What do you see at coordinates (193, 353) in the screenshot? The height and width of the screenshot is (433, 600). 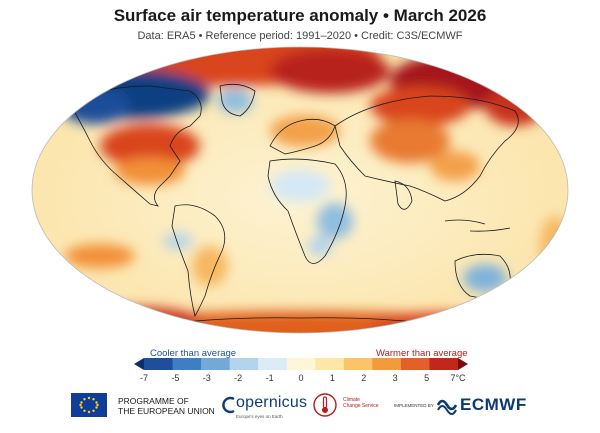 I see `cooler-label: Cooler than average` at bounding box center [193, 353].